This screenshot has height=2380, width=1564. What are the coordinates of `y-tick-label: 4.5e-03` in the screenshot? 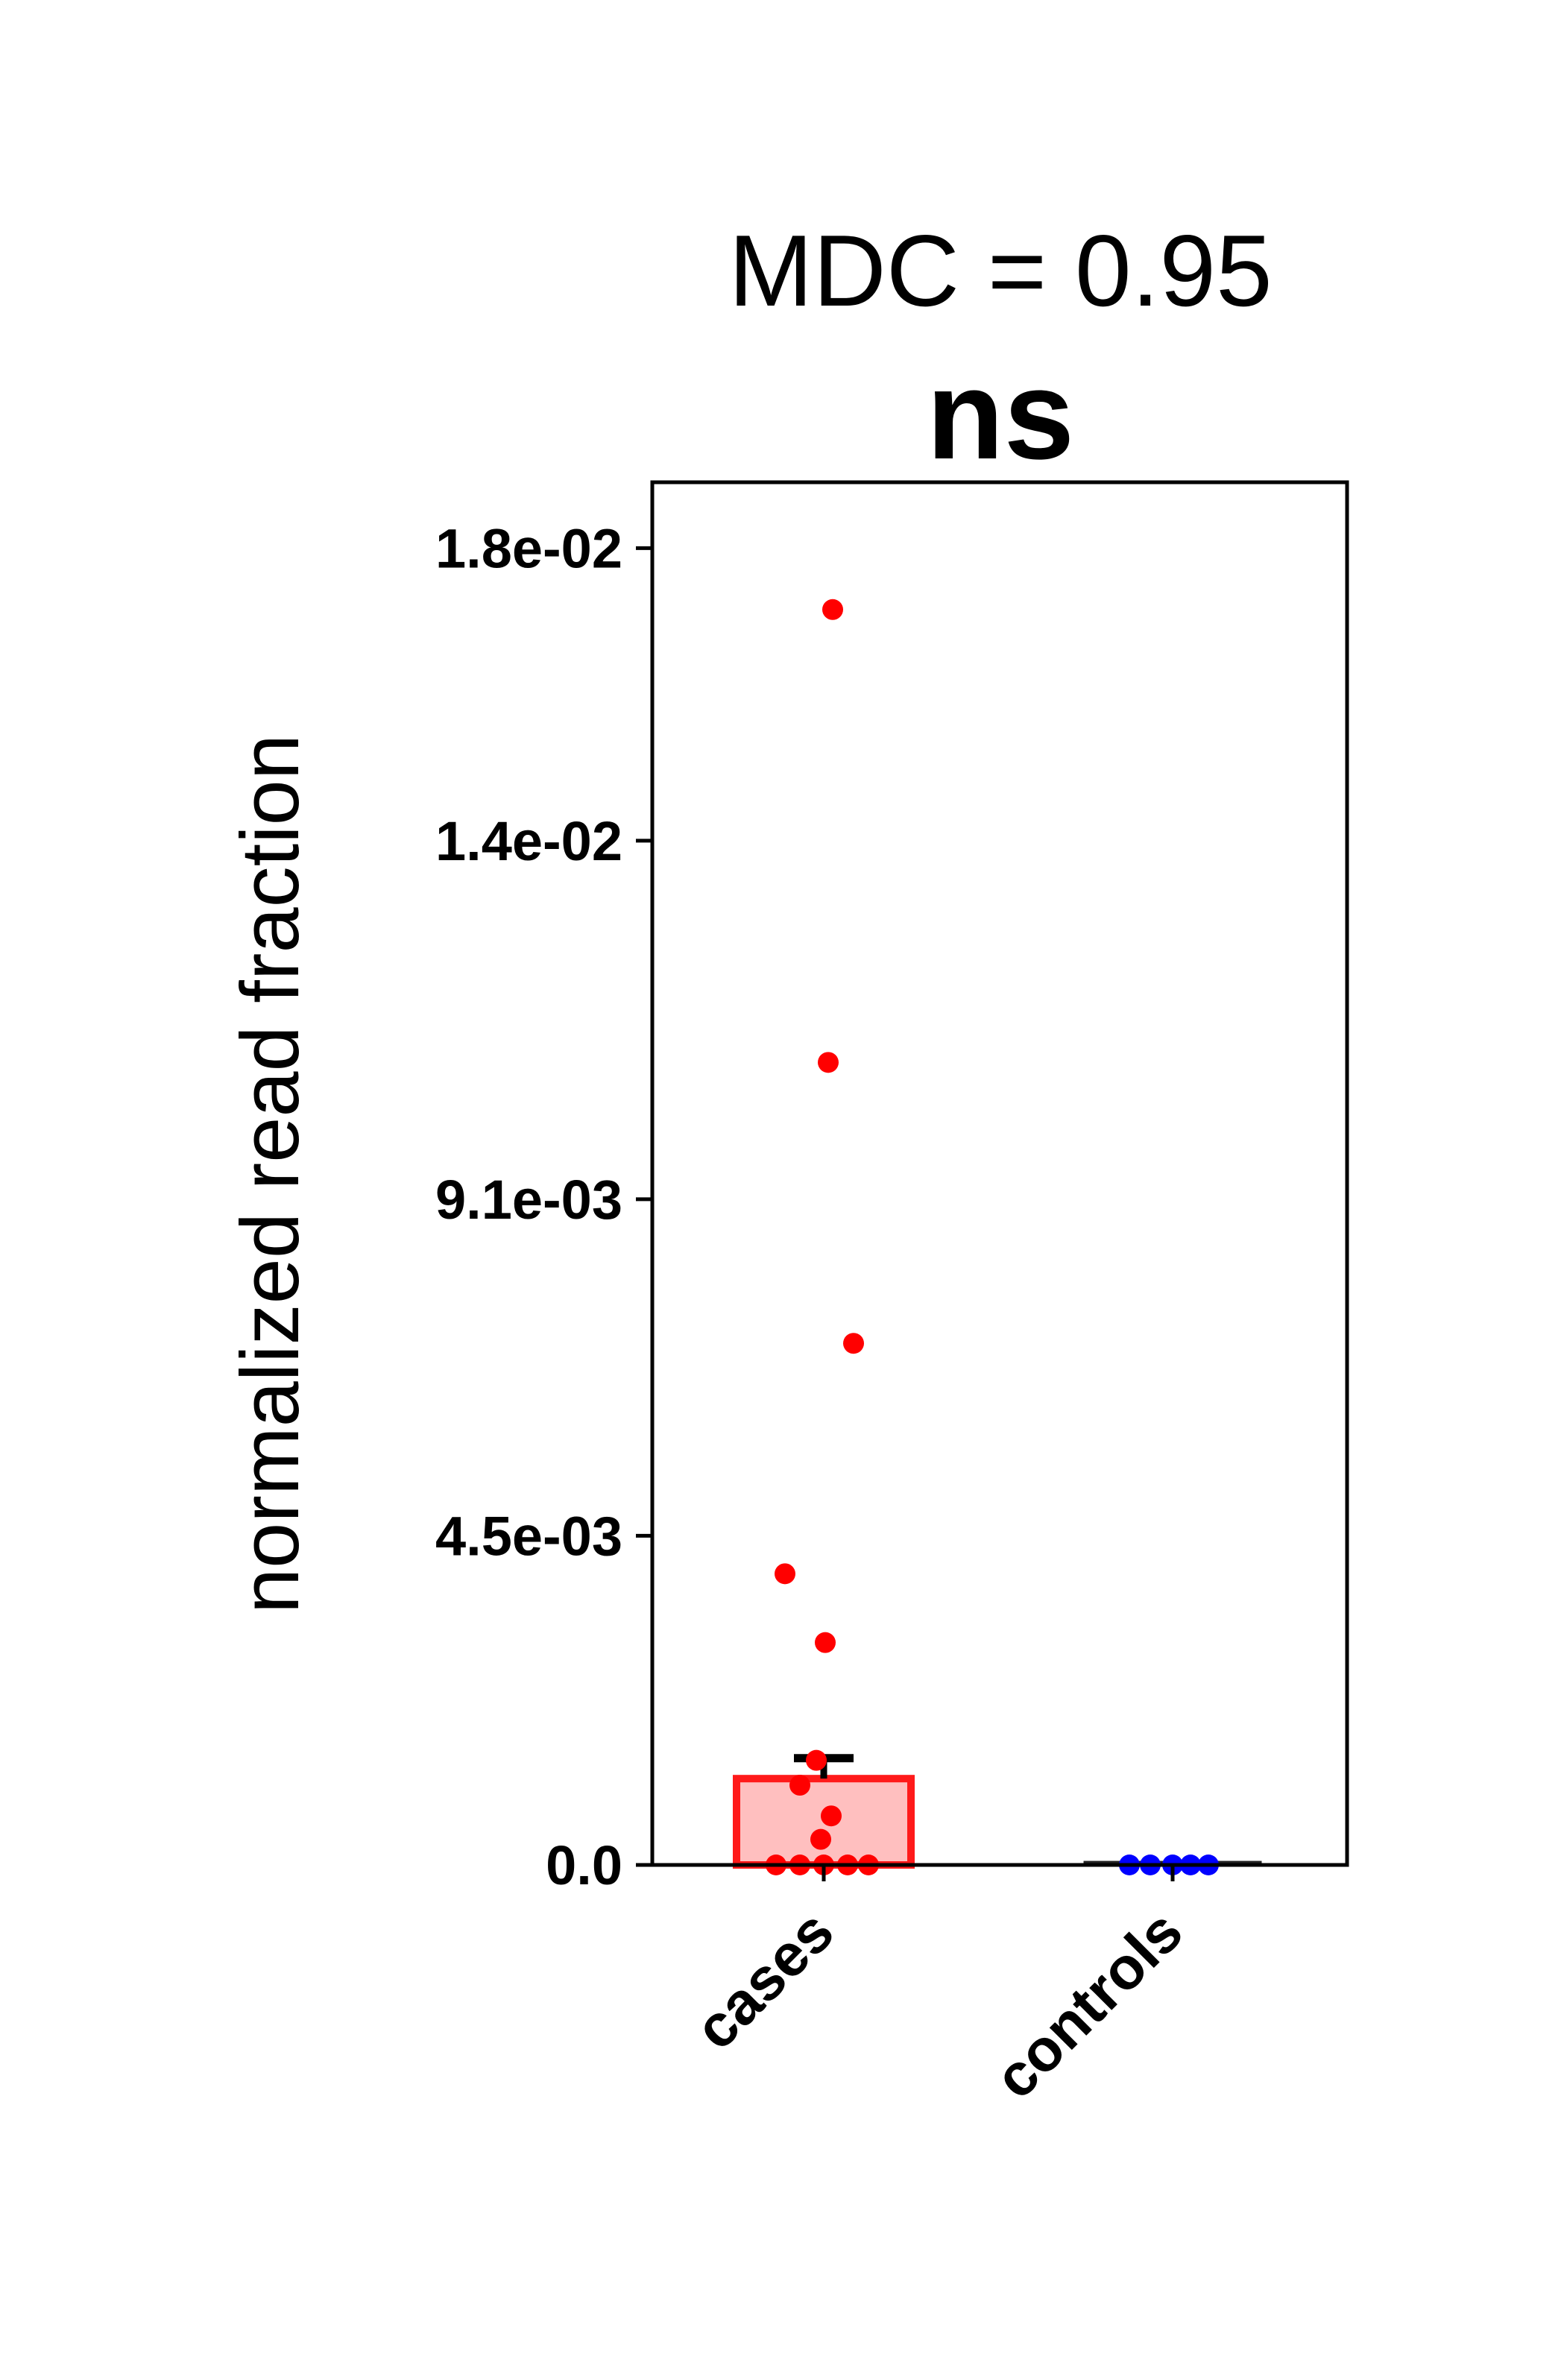 It's located at (528, 1536).